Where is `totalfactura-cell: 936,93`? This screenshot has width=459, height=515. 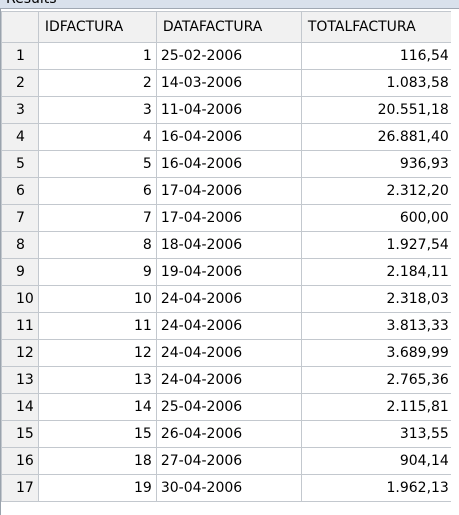
totalfactura-cell: 936,93 is located at coordinates (377, 164).